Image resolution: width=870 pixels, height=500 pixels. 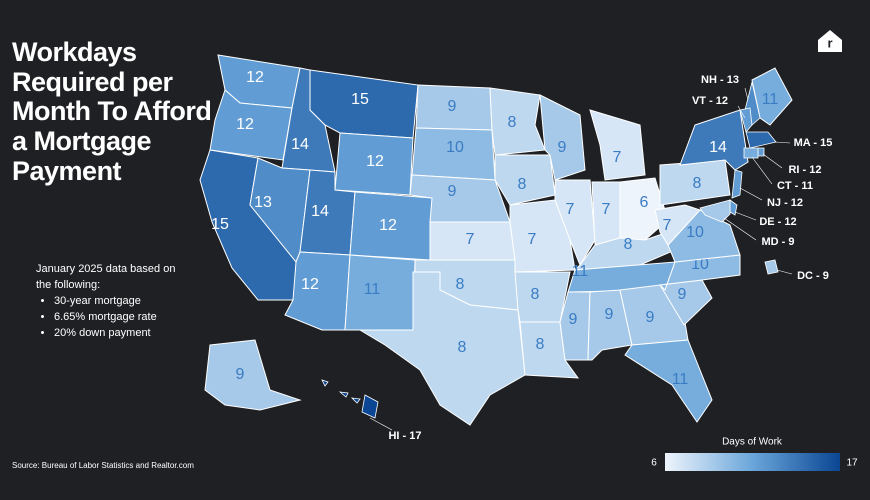 What do you see at coordinates (644, 202) in the screenshot?
I see `state-value: 6` at bounding box center [644, 202].